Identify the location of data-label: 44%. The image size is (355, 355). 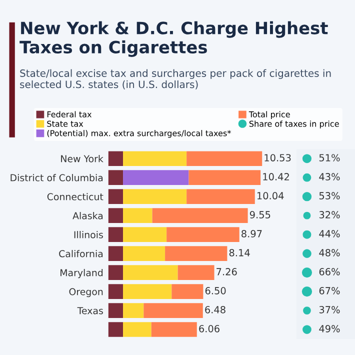
(329, 234).